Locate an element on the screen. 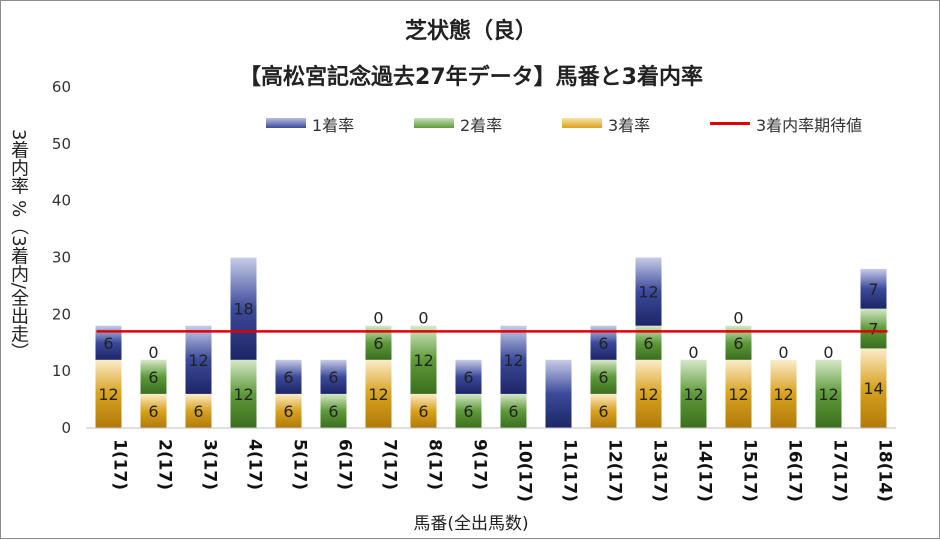 This screenshot has height=540, width=940. chart-title: 芝状態（良） is located at coordinates (470, 31).